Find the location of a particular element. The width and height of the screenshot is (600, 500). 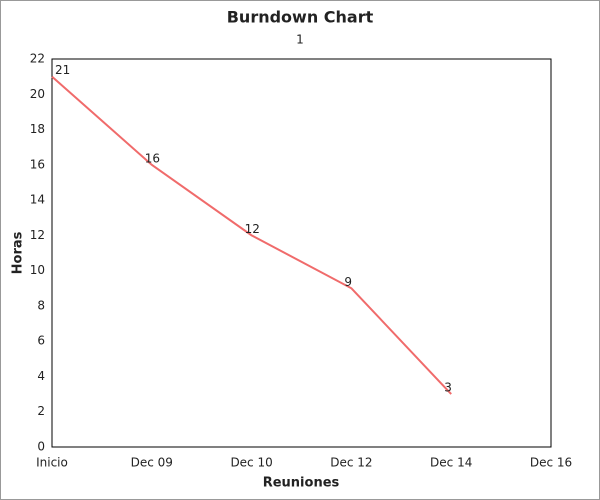

y-tick-label: 8 is located at coordinates (41, 305).